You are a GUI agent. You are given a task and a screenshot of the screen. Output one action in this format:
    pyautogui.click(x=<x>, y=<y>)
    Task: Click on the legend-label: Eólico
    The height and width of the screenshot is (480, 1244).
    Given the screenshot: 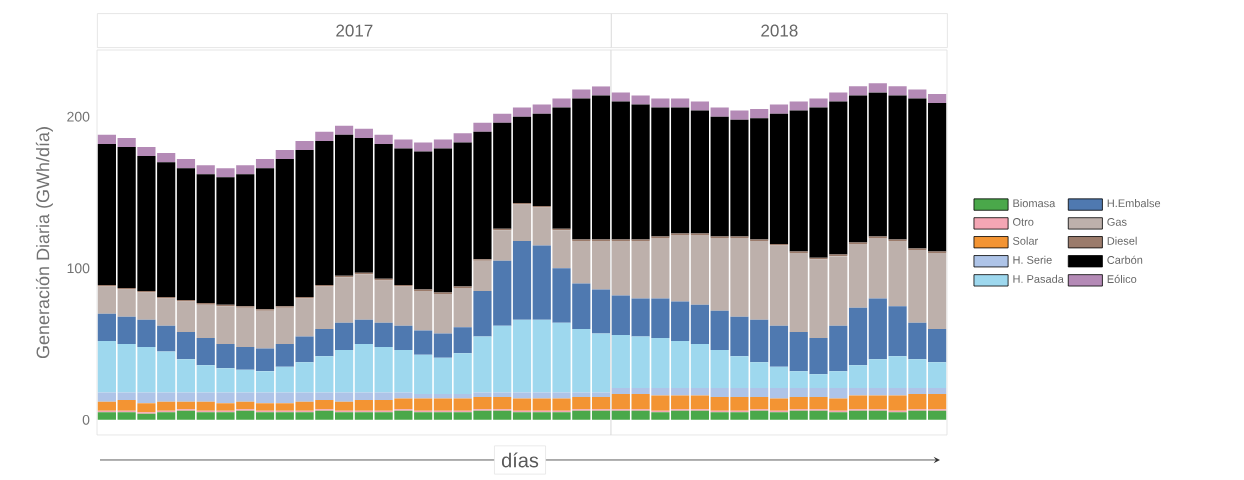 What is the action you would take?
    pyautogui.click(x=1122, y=278)
    